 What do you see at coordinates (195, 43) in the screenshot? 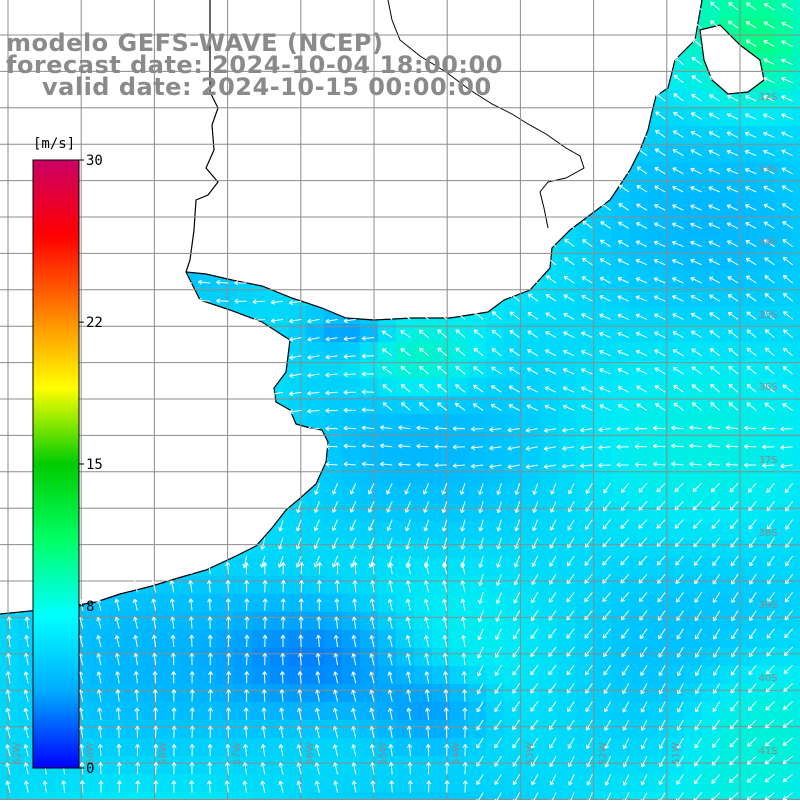
I see `title-model: modelo GEFS-WAVE (NCEP)` at bounding box center [195, 43].